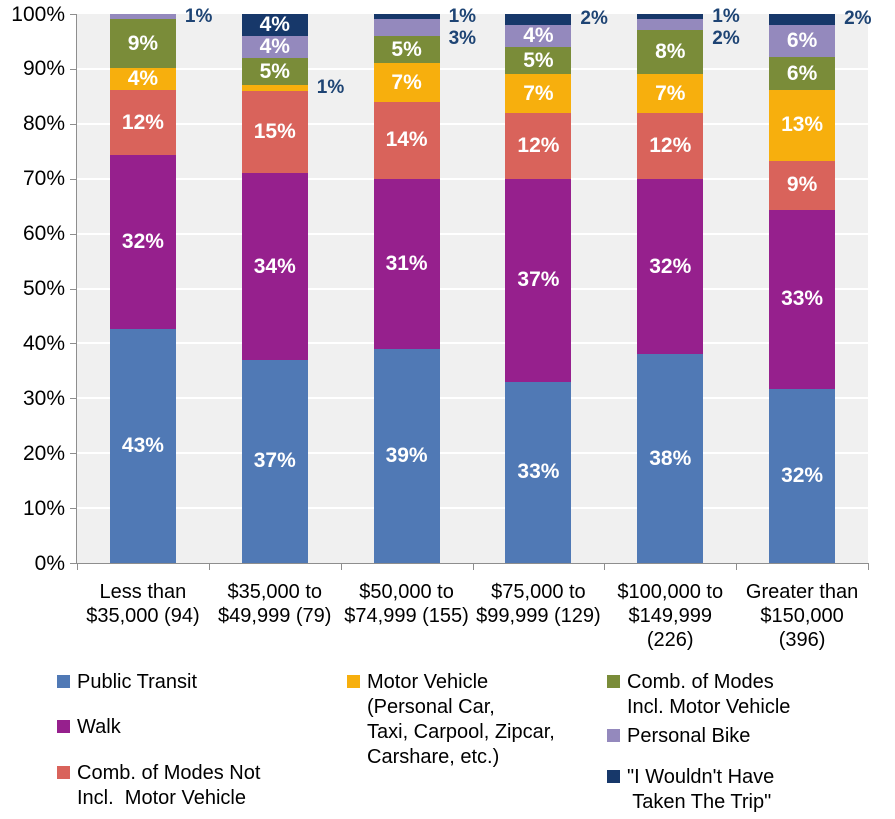 The width and height of the screenshot is (895, 819). I want to click on y-tick-label-40: 40%, so click(43, 343).